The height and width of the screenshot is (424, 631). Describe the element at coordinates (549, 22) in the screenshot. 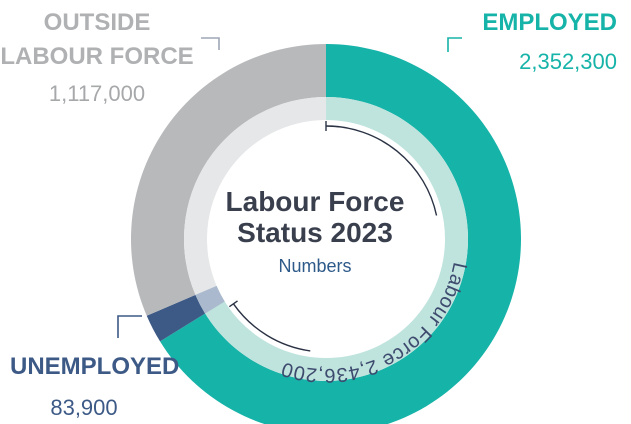

I see `label-employed: EMPLOYED` at that location.